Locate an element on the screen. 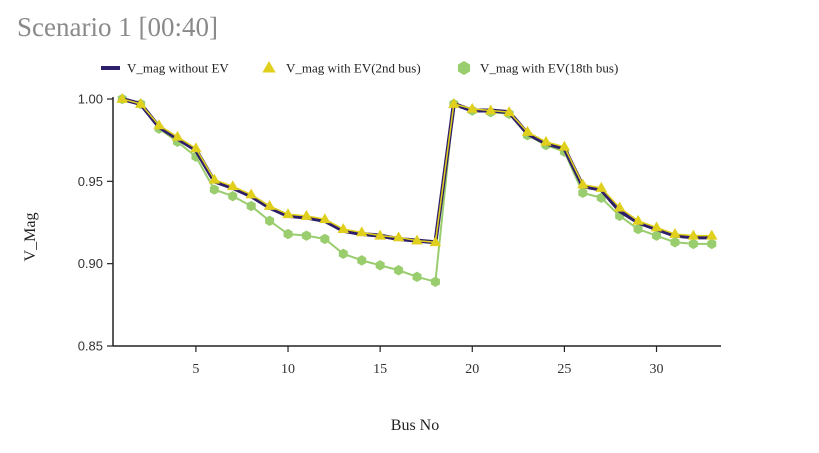 The image size is (819, 453). x-tick-label: 15 is located at coordinates (380, 369).